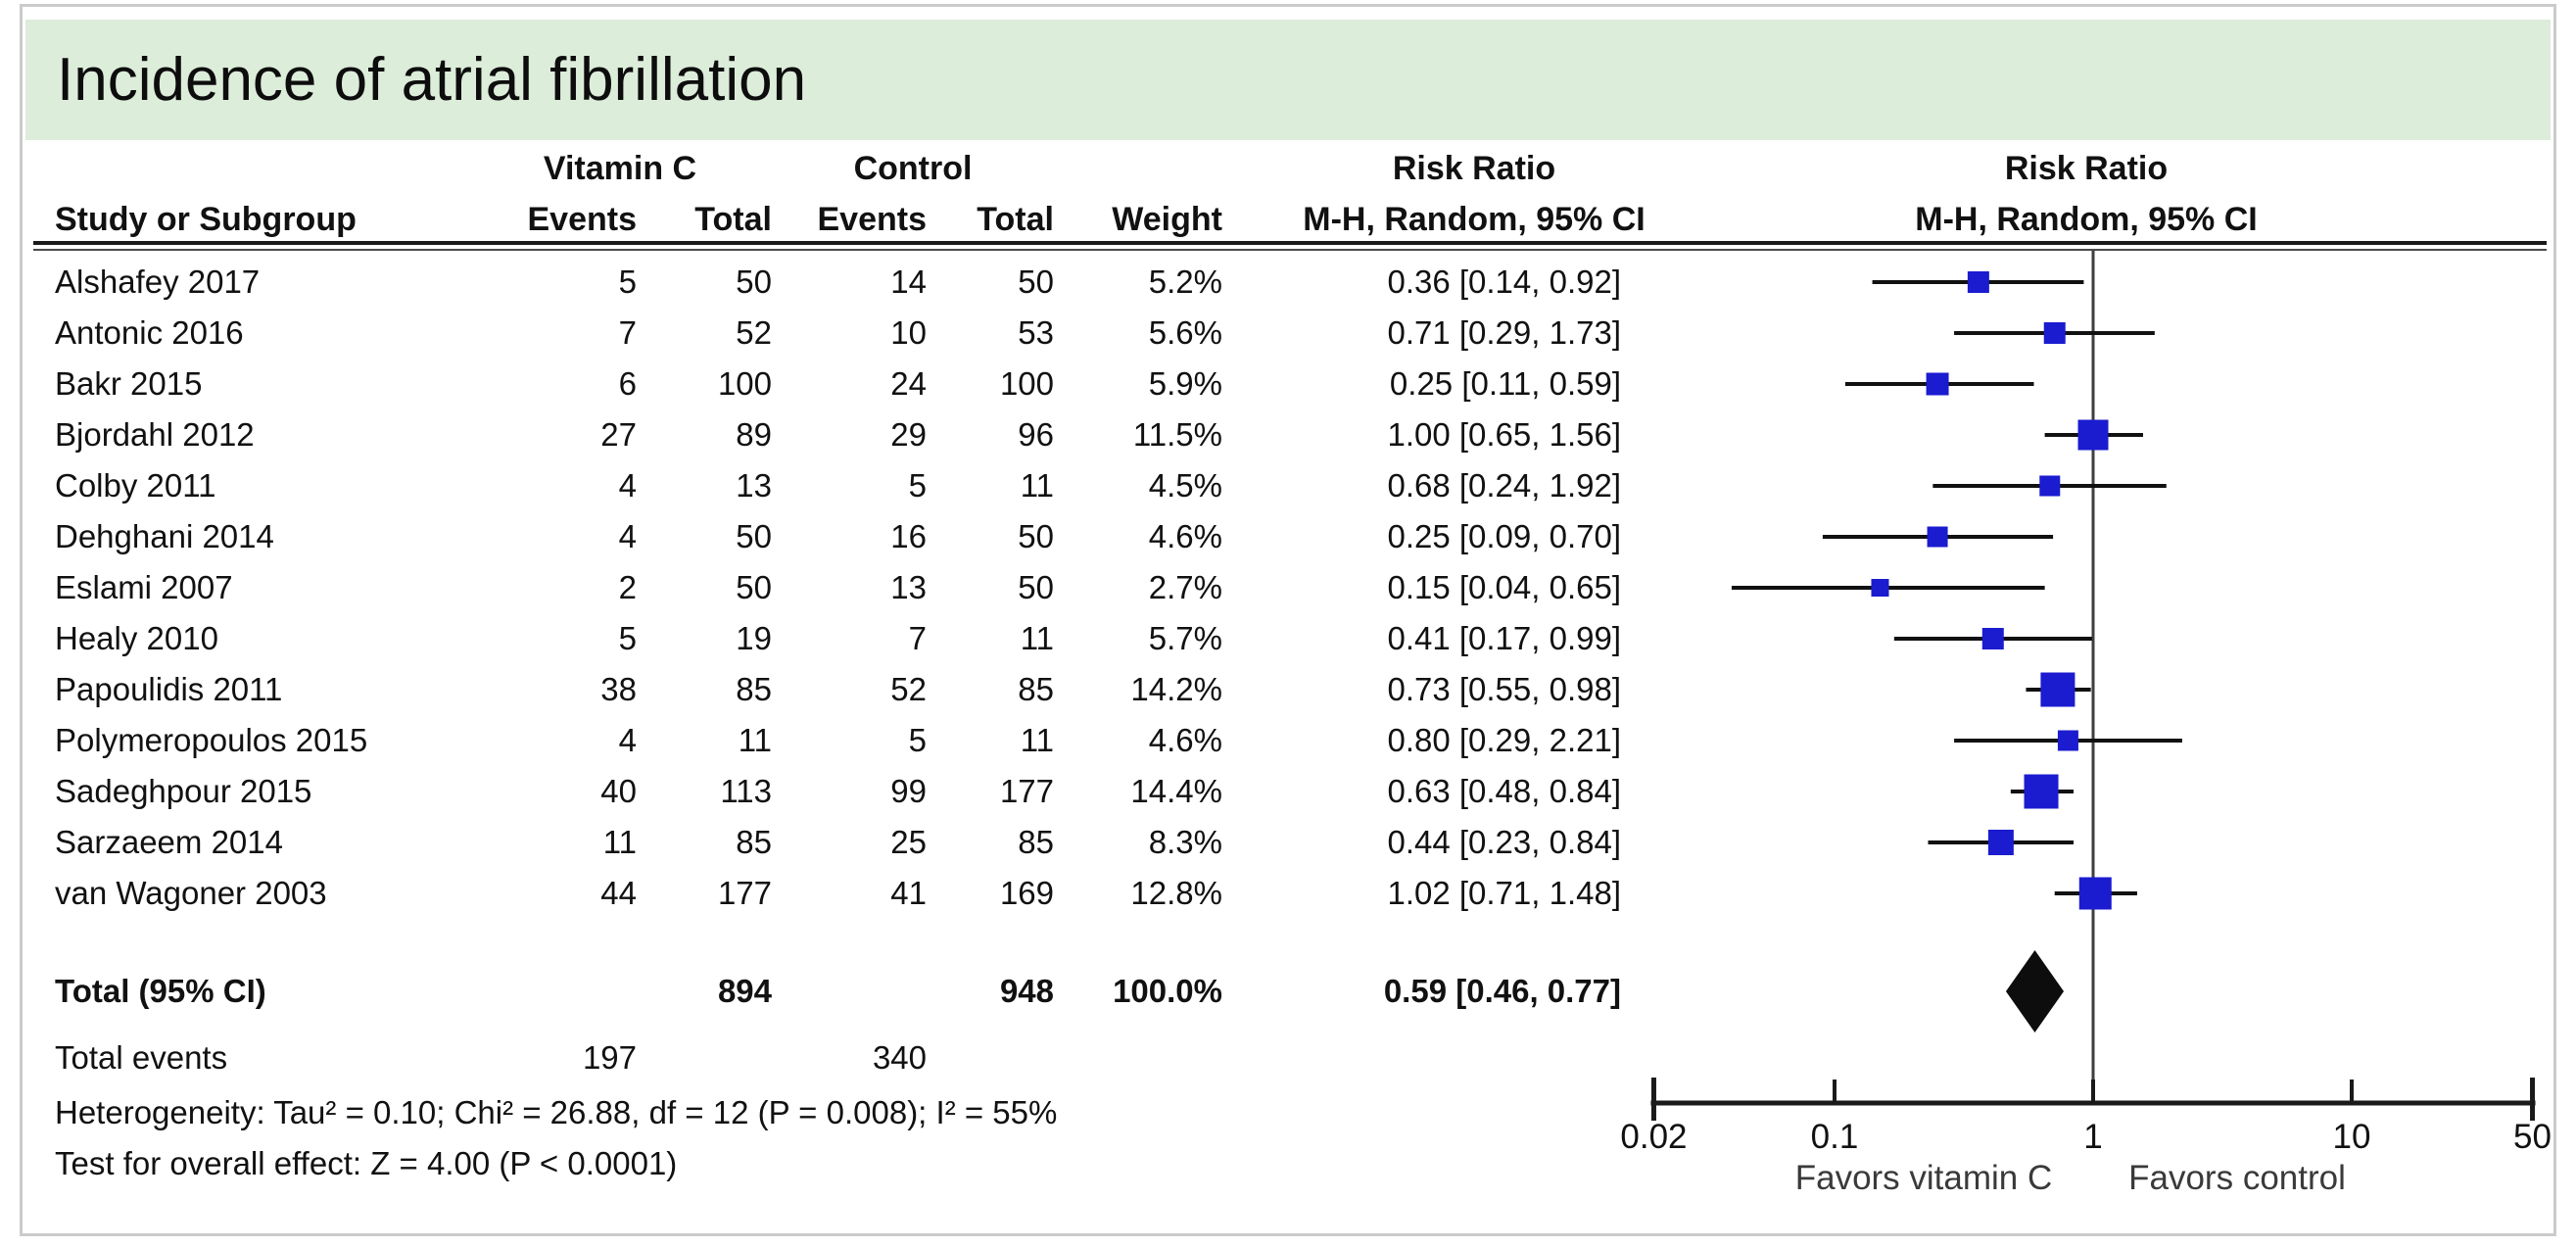 The width and height of the screenshot is (2576, 1248). What do you see at coordinates (1026, 383) in the screenshot?
I see `control-total-cell: 100` at bounding box center [1026, 383].